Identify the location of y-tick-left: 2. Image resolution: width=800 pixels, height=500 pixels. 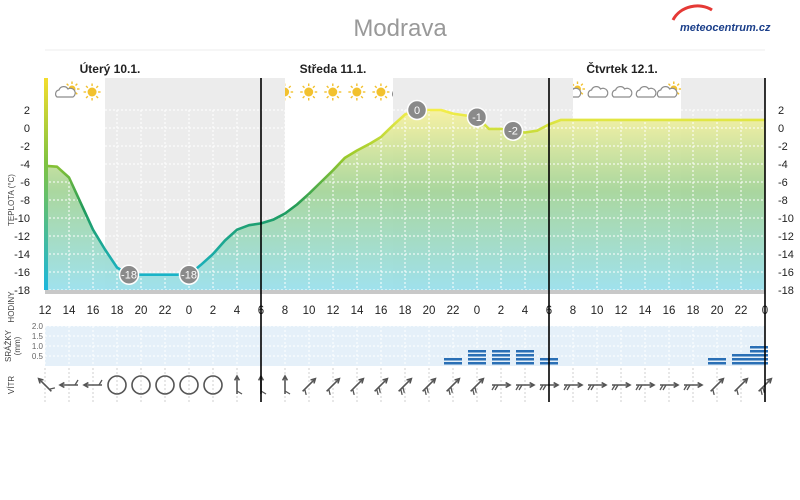
(27, 111).